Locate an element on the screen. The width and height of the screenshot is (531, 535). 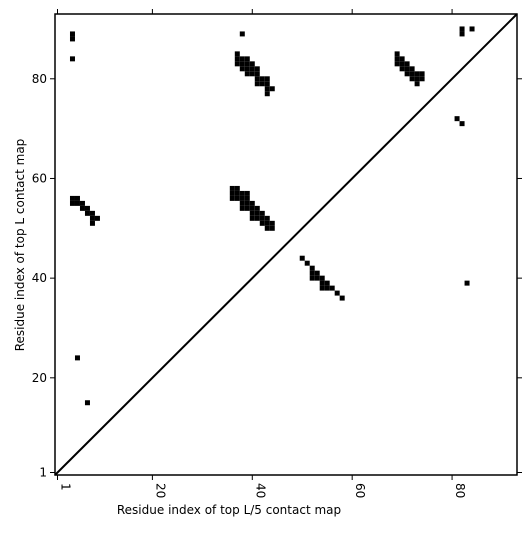
x-tick-label: 40 is located at coordinates (260, 490).